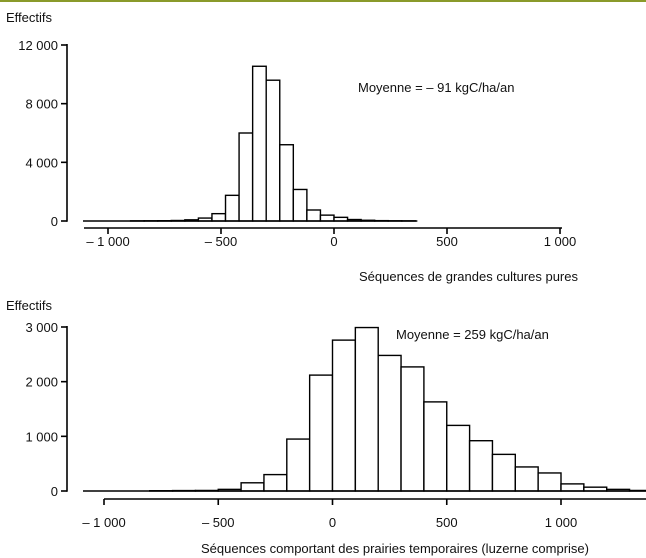  What do you see at coordinates (221, 241) in the screenshot?
I see `chart1-x-tick-label: – 500` at bounding box center [221, 241].